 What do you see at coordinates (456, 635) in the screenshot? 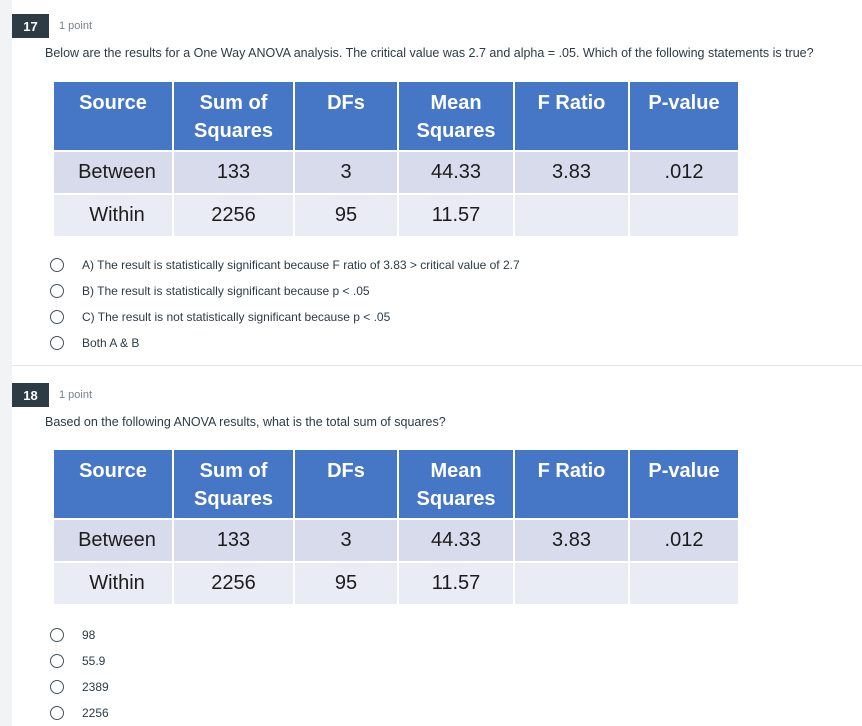
I see `answer-option-98: 98` at bounding box center [456, 635].